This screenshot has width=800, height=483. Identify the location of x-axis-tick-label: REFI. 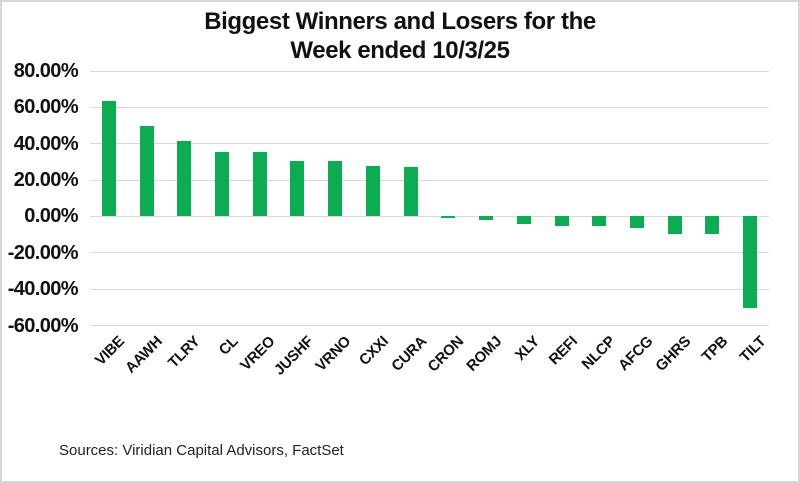
(563, 351).